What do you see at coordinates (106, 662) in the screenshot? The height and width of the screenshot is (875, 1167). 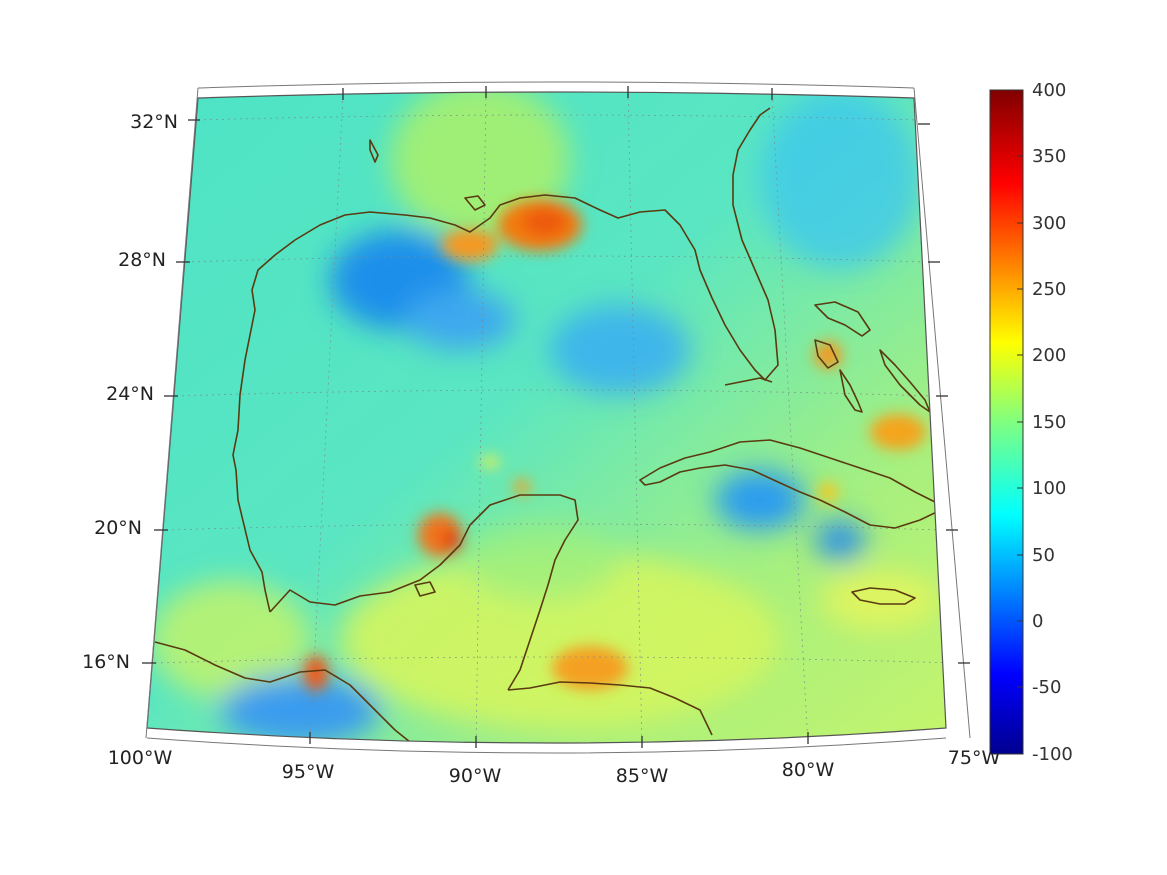 I see `lat-label-16n: 16°N` at bounding box center [106, 662].